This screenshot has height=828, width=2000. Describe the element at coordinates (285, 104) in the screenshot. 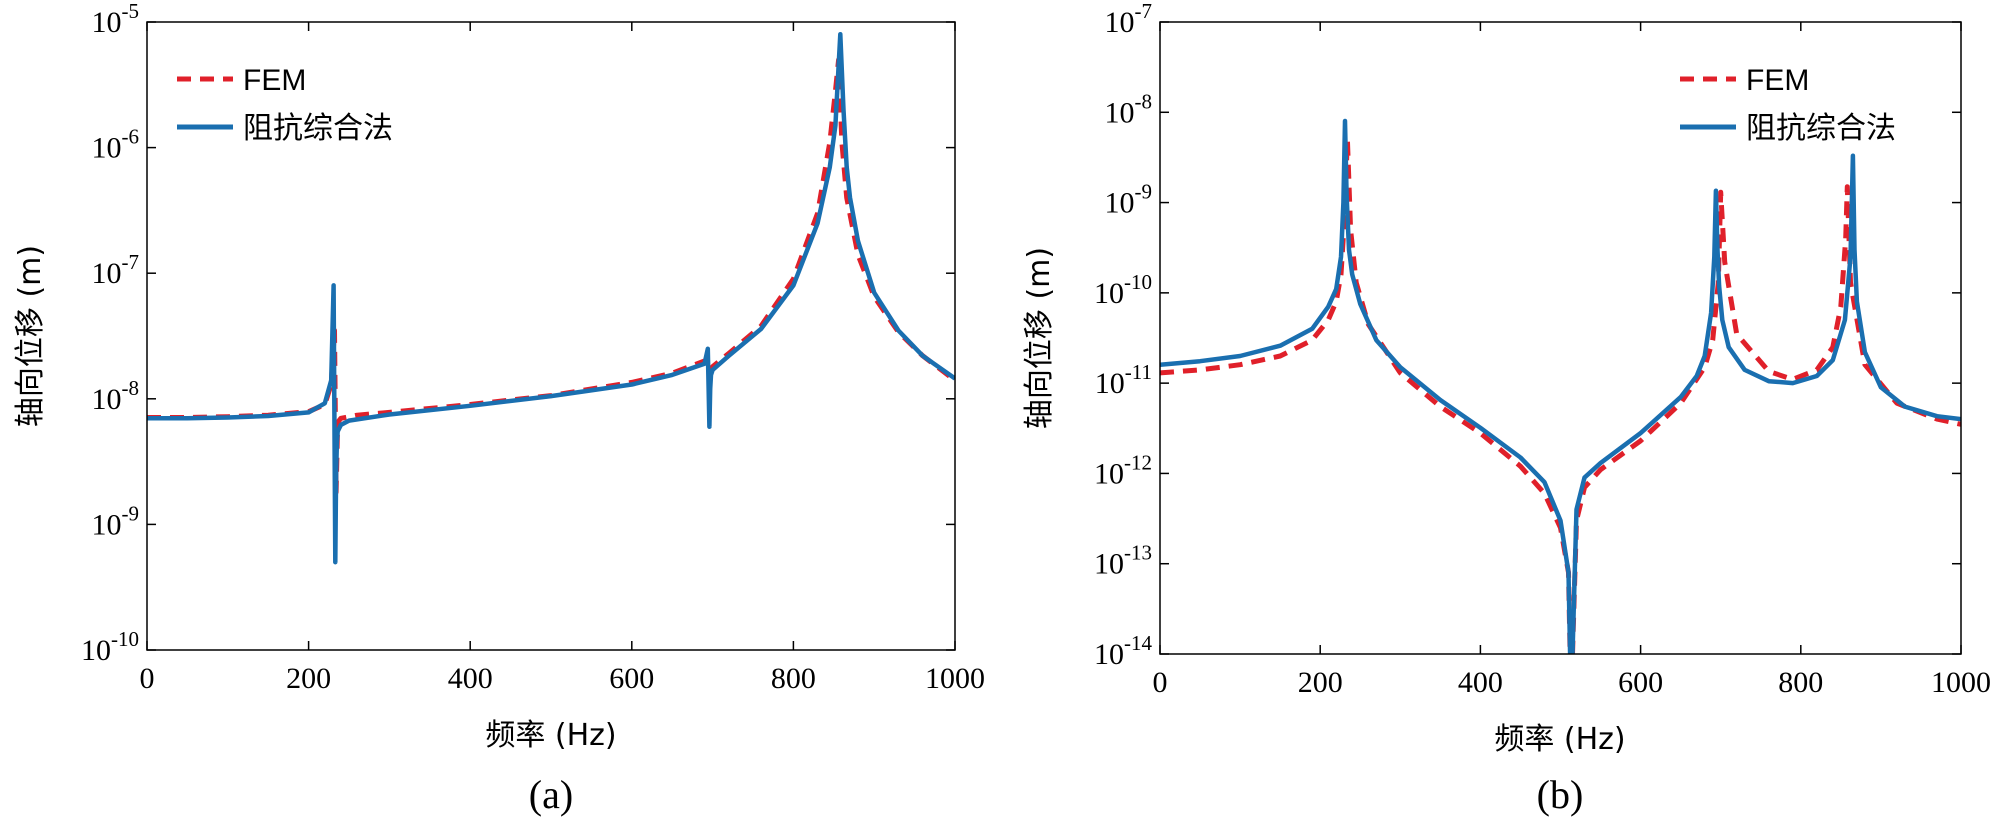

I see `panel-a-legend: FEM 阻抗综合法` at that location.